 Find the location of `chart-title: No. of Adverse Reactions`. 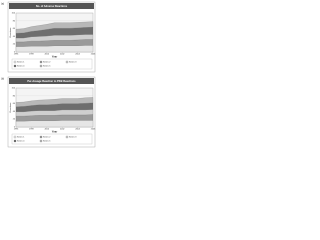

chart-title: No. of Adverse Reactions is located at coordinates (52, 6).